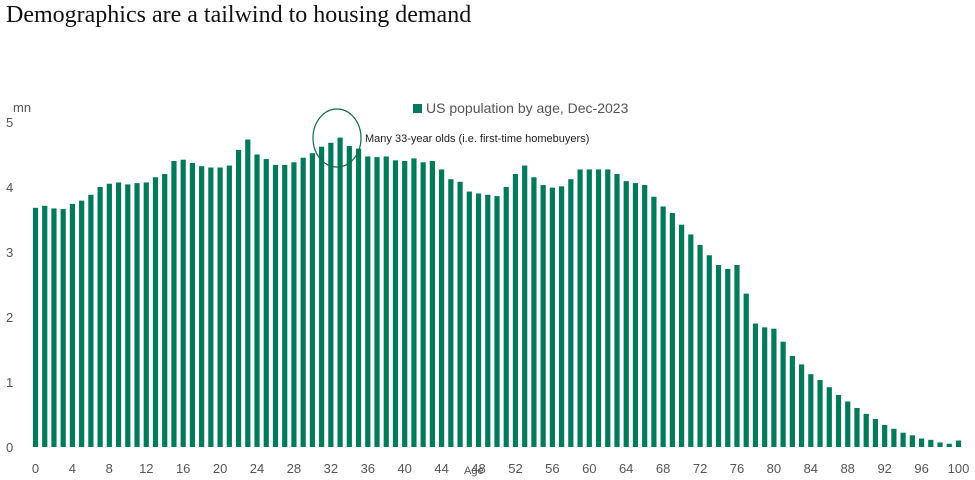 This screenshot has width=975, height=480. Describe the element at coordinates (959, 468) in the screenshot. I see `x-tick-label: 100` at that location.